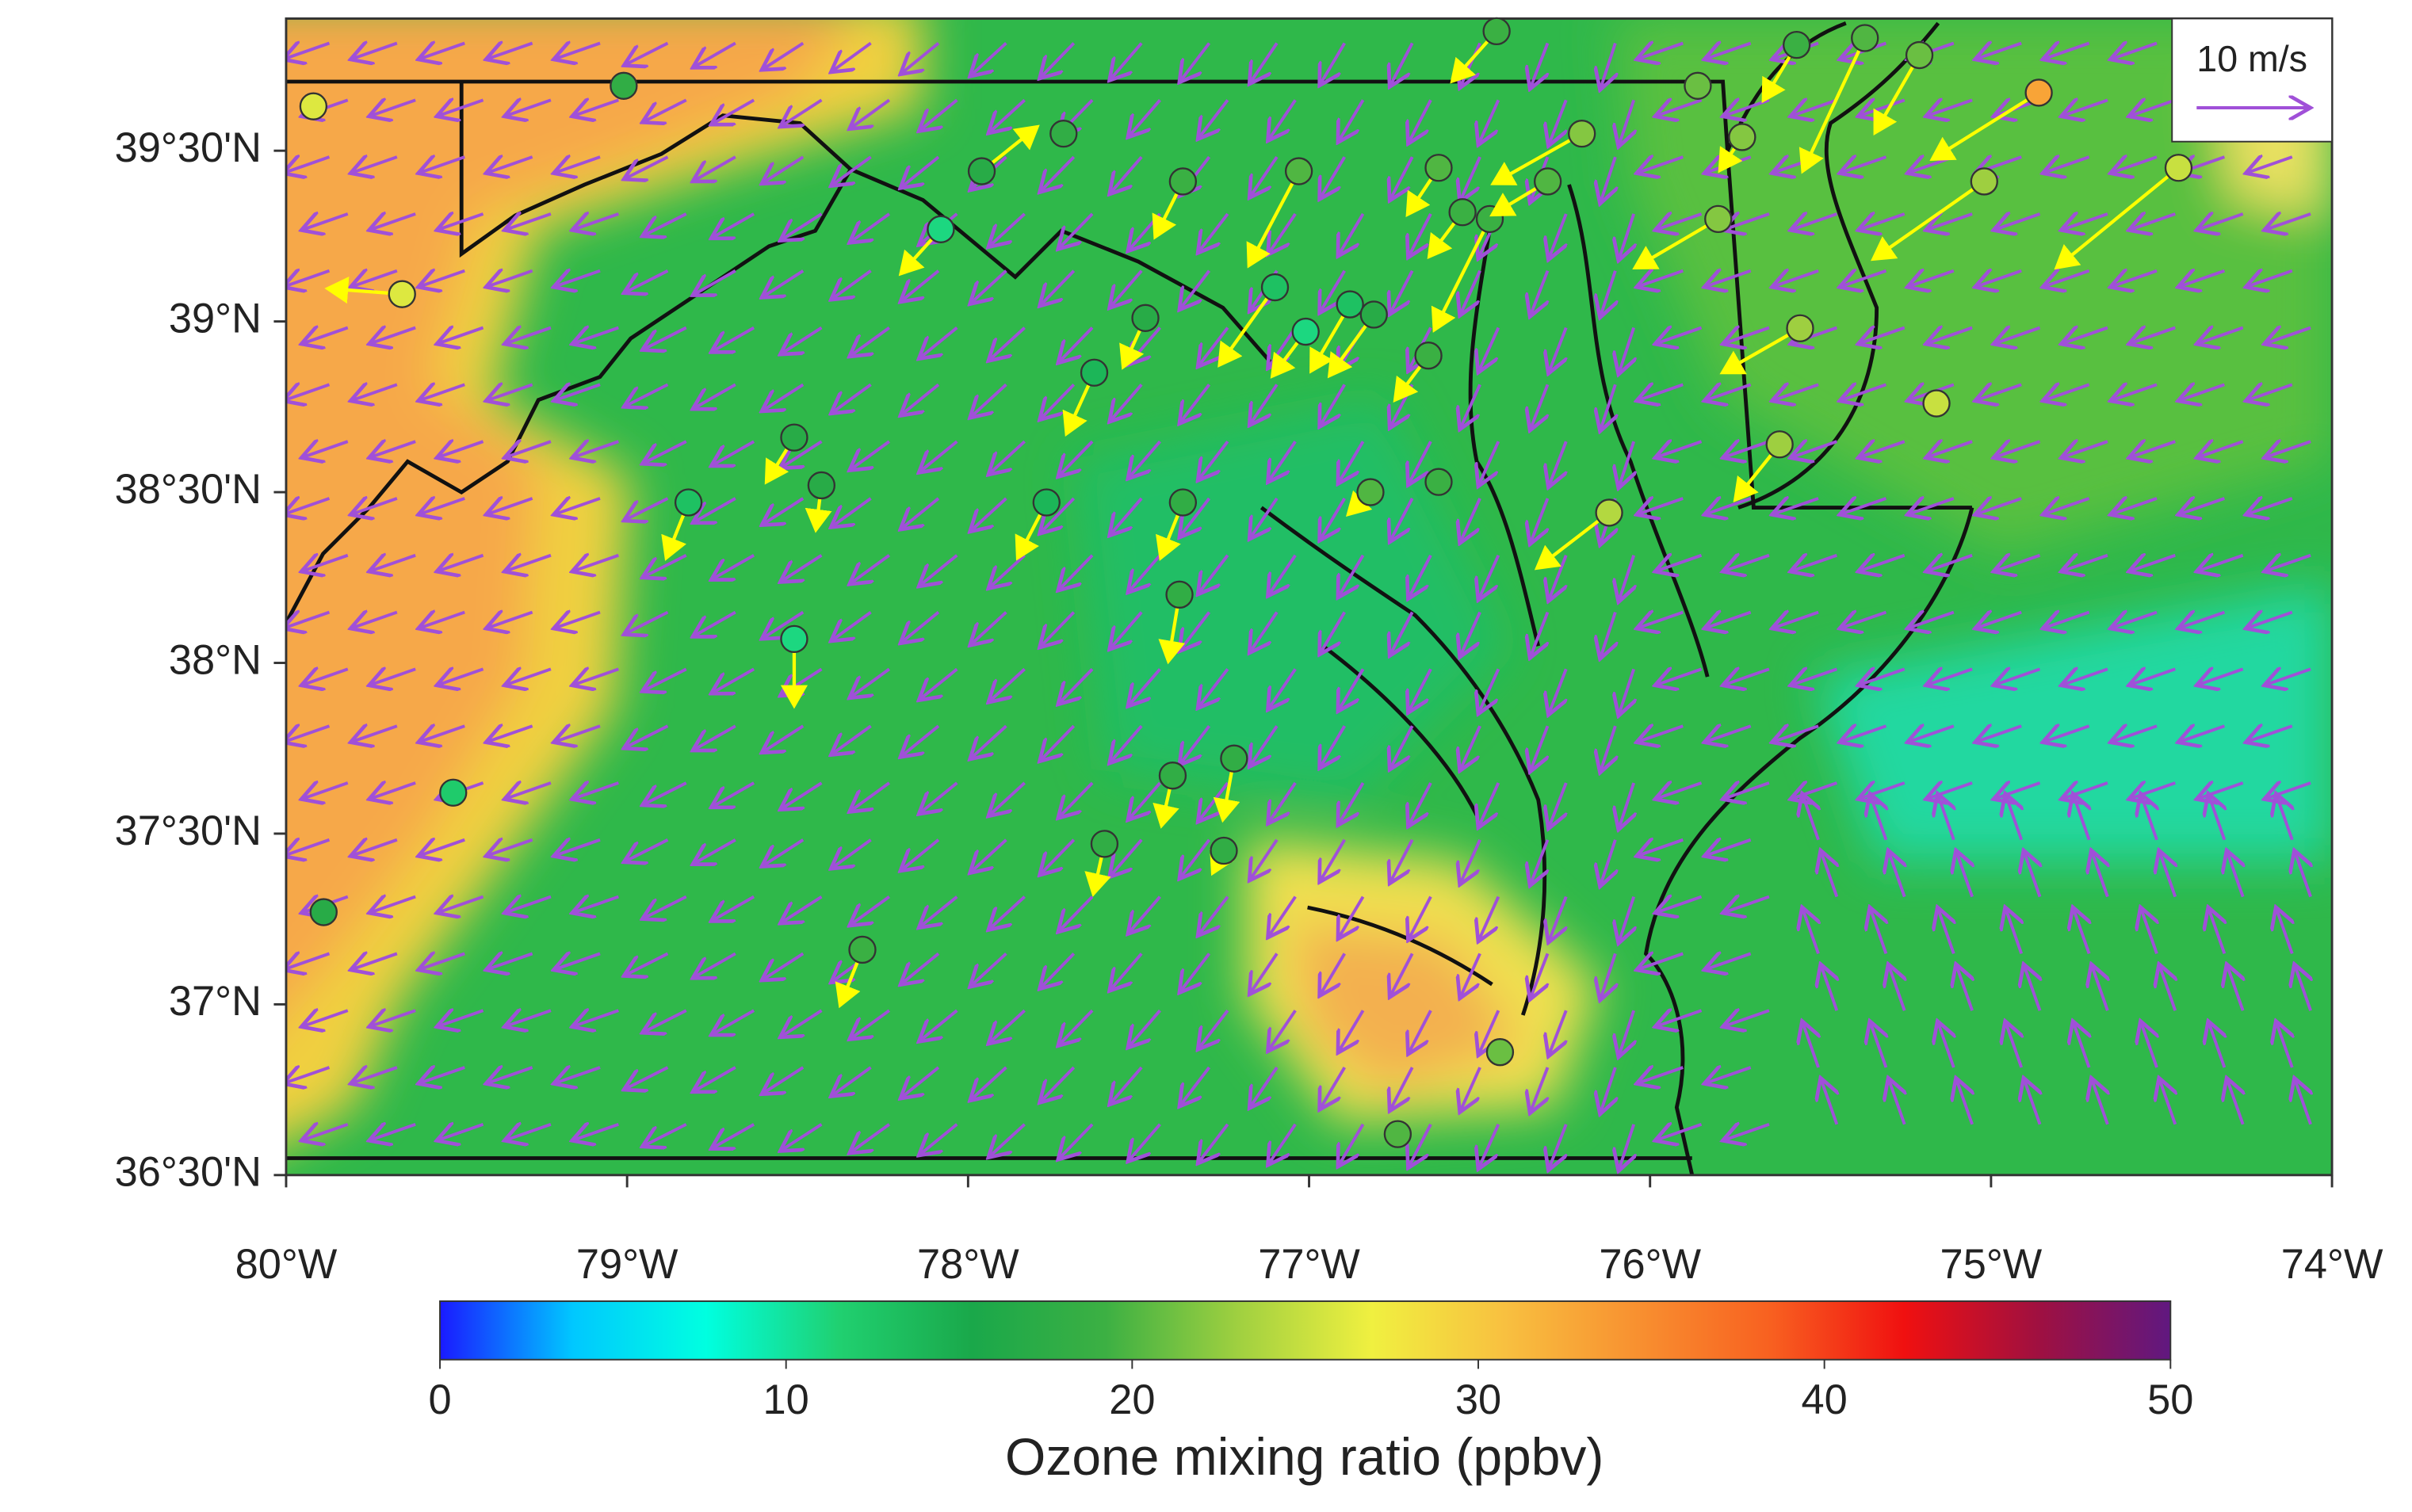 The width and height of the screenshot is (2412, 1512). Describe the element at coordinates (627, 1265) in the screenshot. I see `x-tick-label: 79°W` at that location.